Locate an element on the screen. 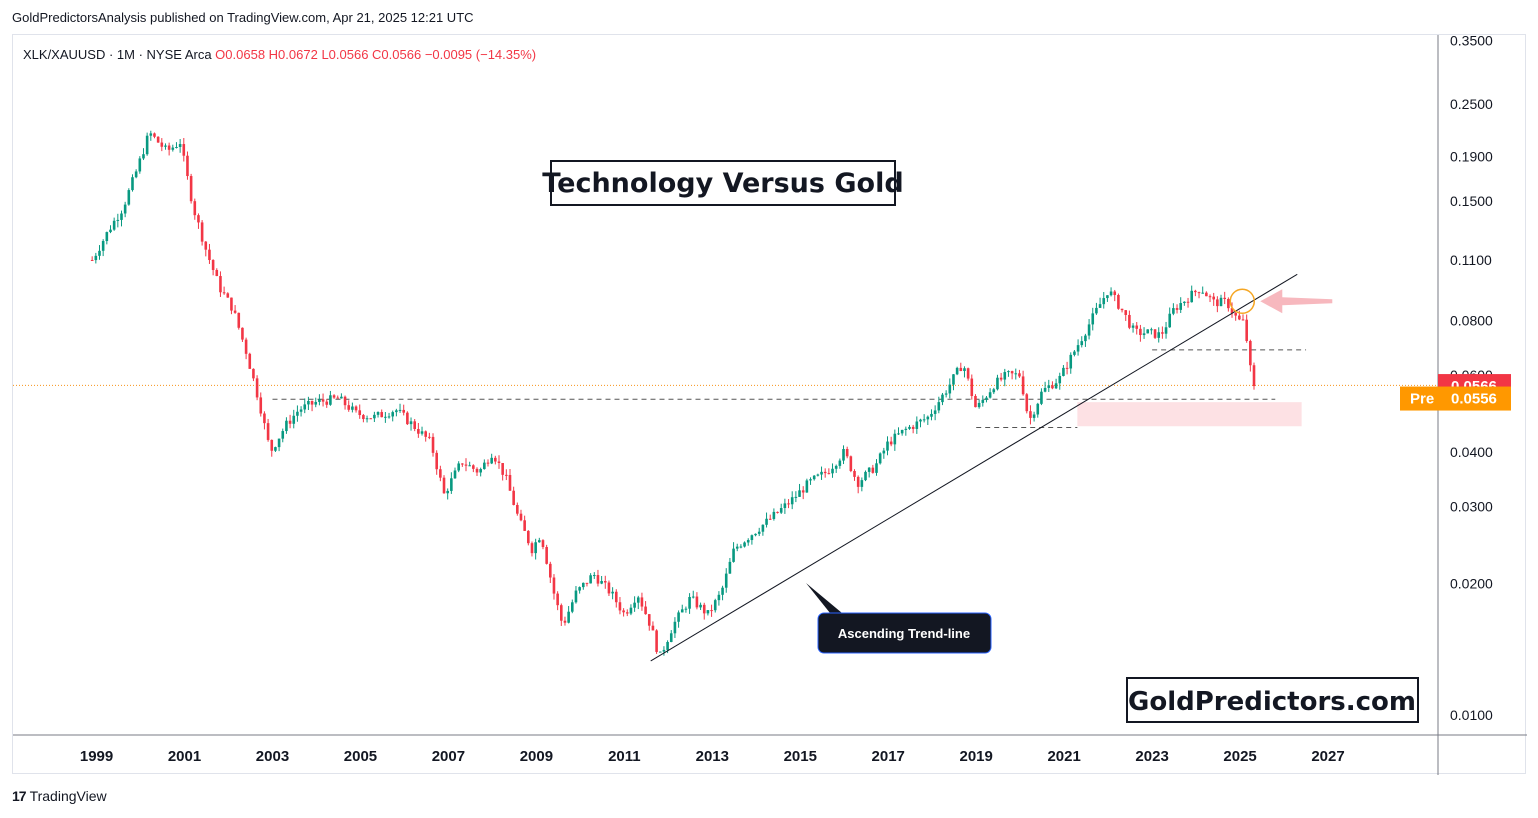  breakdown-arrow-icon is located at coordinates (1296, 301).